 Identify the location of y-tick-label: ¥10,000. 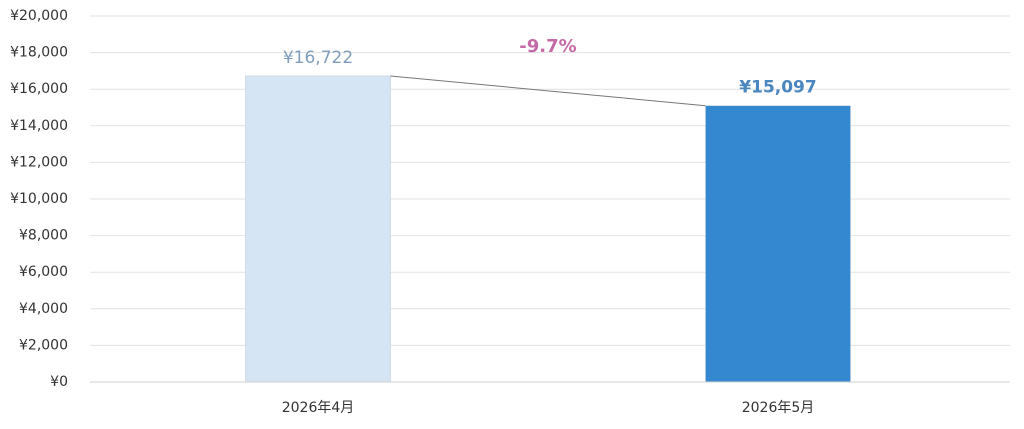
(39, 199).